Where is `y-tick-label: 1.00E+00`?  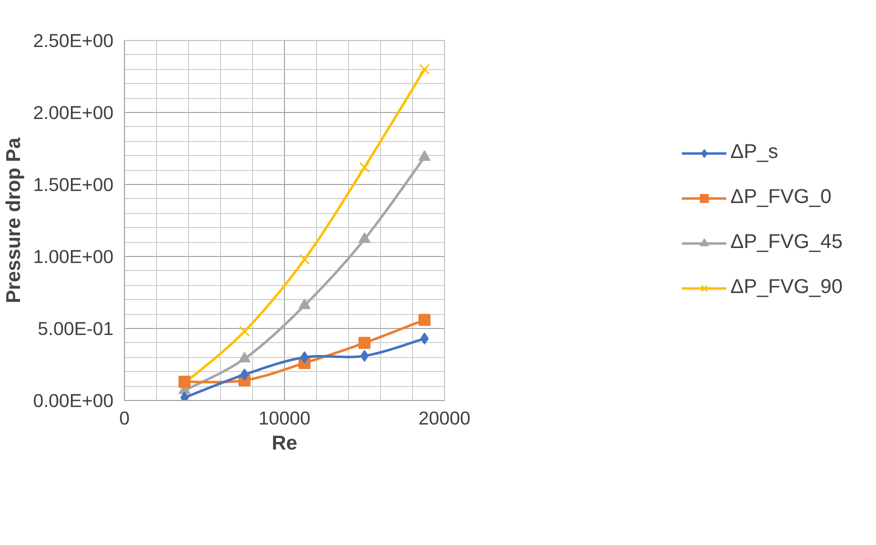 y-tick-label: 1.00E+00 is located at coordinates (73, 256).